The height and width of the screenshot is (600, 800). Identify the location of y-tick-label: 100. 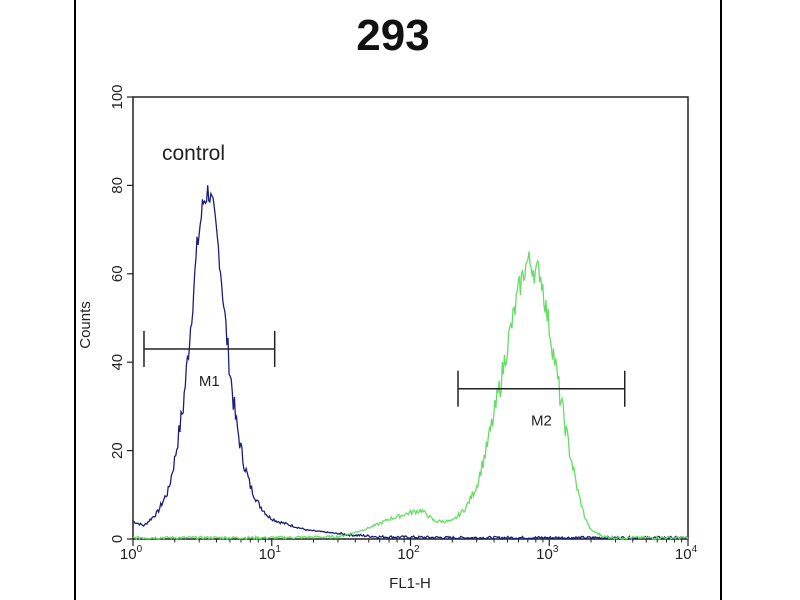
(117, 96).